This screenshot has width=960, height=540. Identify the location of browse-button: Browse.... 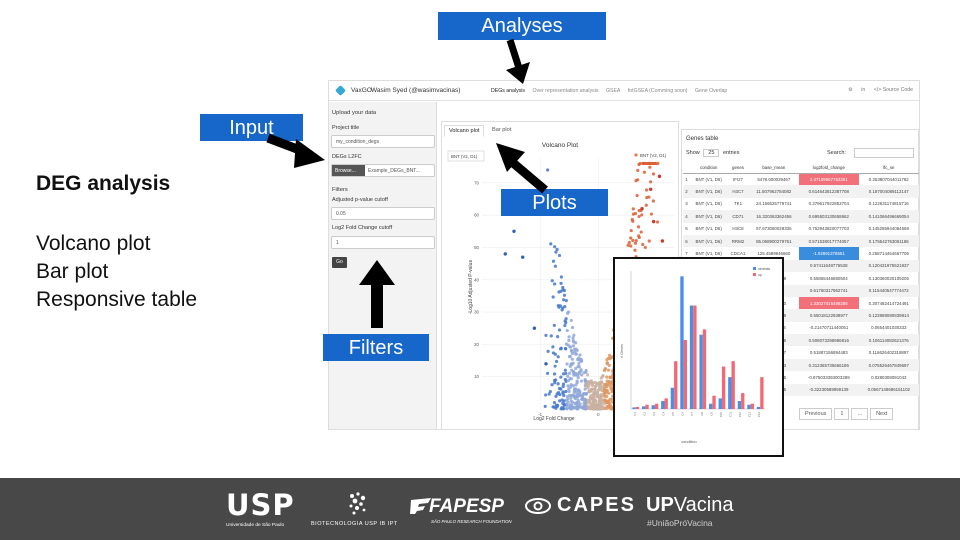
(348, 170).